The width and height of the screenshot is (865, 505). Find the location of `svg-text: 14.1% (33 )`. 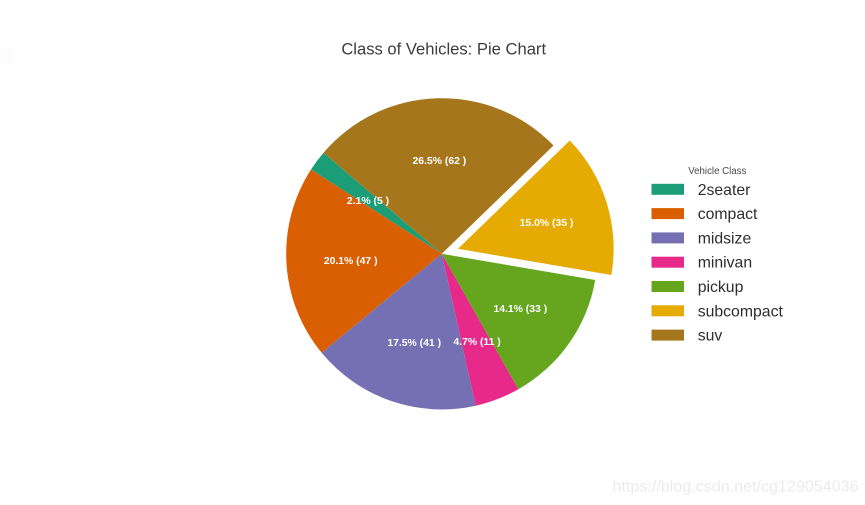

svg-text: 14.1% (33 ) is located at coordinates (520, 309).